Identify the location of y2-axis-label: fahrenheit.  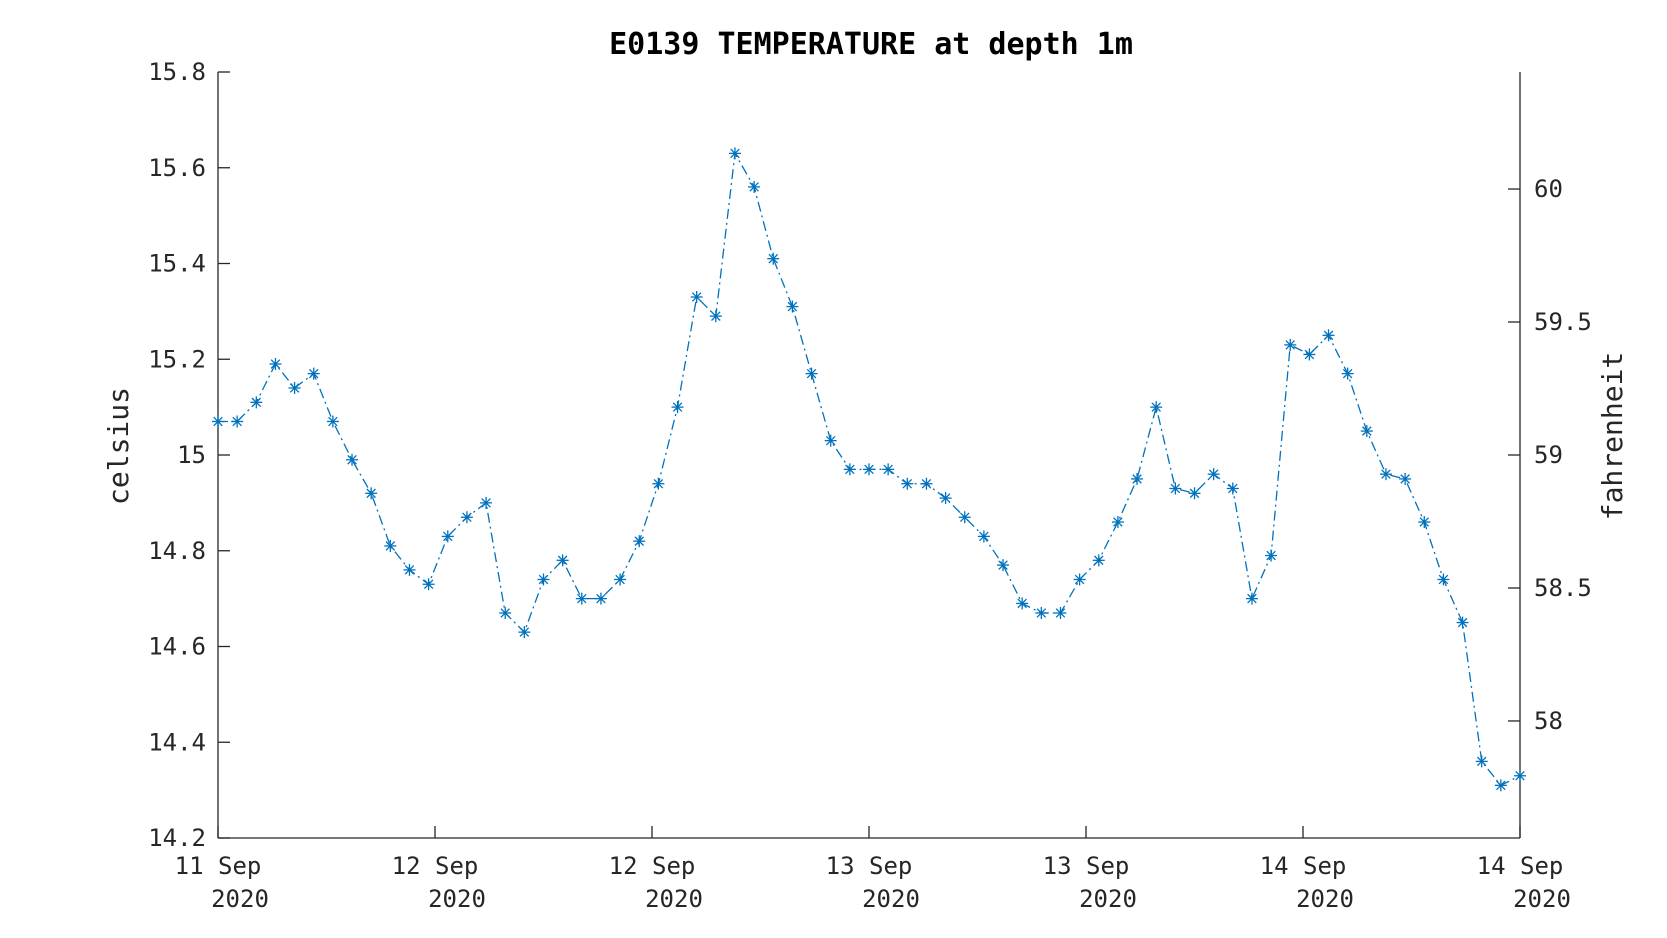
(1612, 436).